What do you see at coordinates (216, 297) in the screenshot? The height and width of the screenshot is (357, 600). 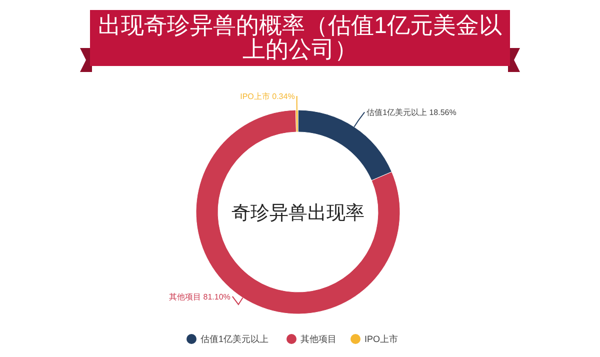 I see `data-label: 81.10%` at bounding box center [216, 297].